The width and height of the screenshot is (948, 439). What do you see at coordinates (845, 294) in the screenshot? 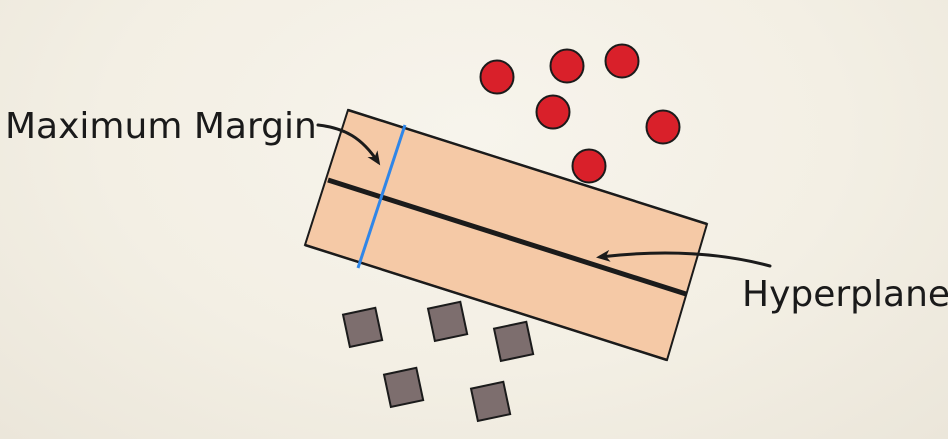
I see `hyperplane-label: Hyperplane` at bounding box center [845, 294].